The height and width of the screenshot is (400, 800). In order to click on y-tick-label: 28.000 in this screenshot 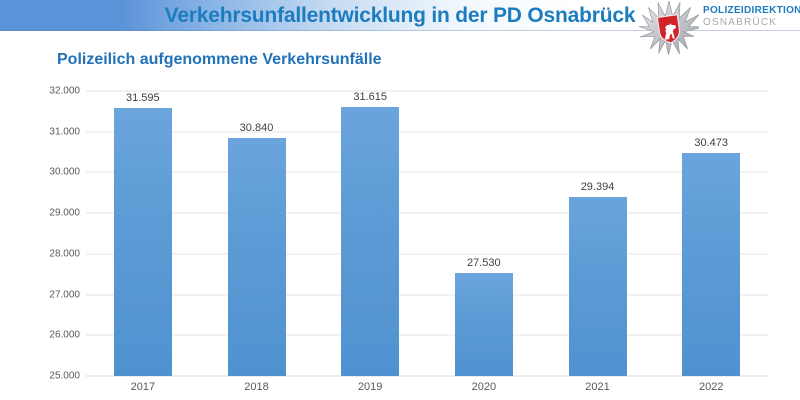, I will do `click(64, 254)`.